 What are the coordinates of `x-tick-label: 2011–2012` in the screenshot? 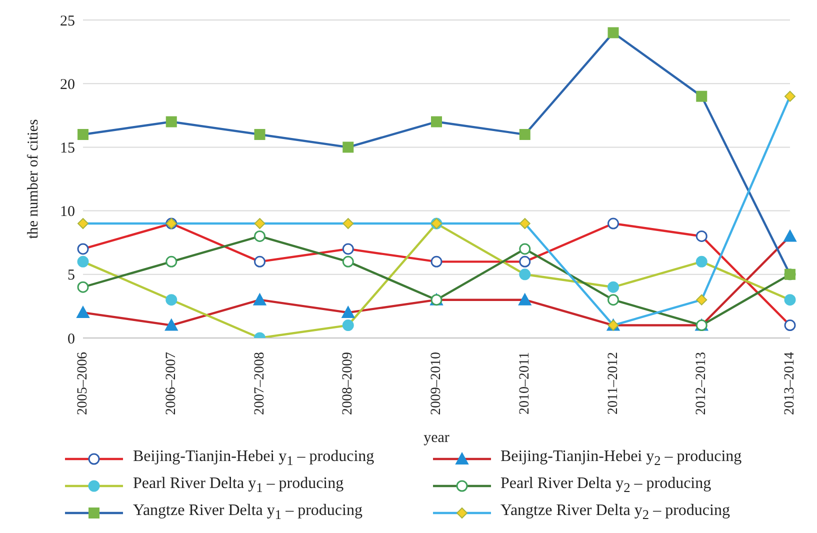 It's located at (613, 383).